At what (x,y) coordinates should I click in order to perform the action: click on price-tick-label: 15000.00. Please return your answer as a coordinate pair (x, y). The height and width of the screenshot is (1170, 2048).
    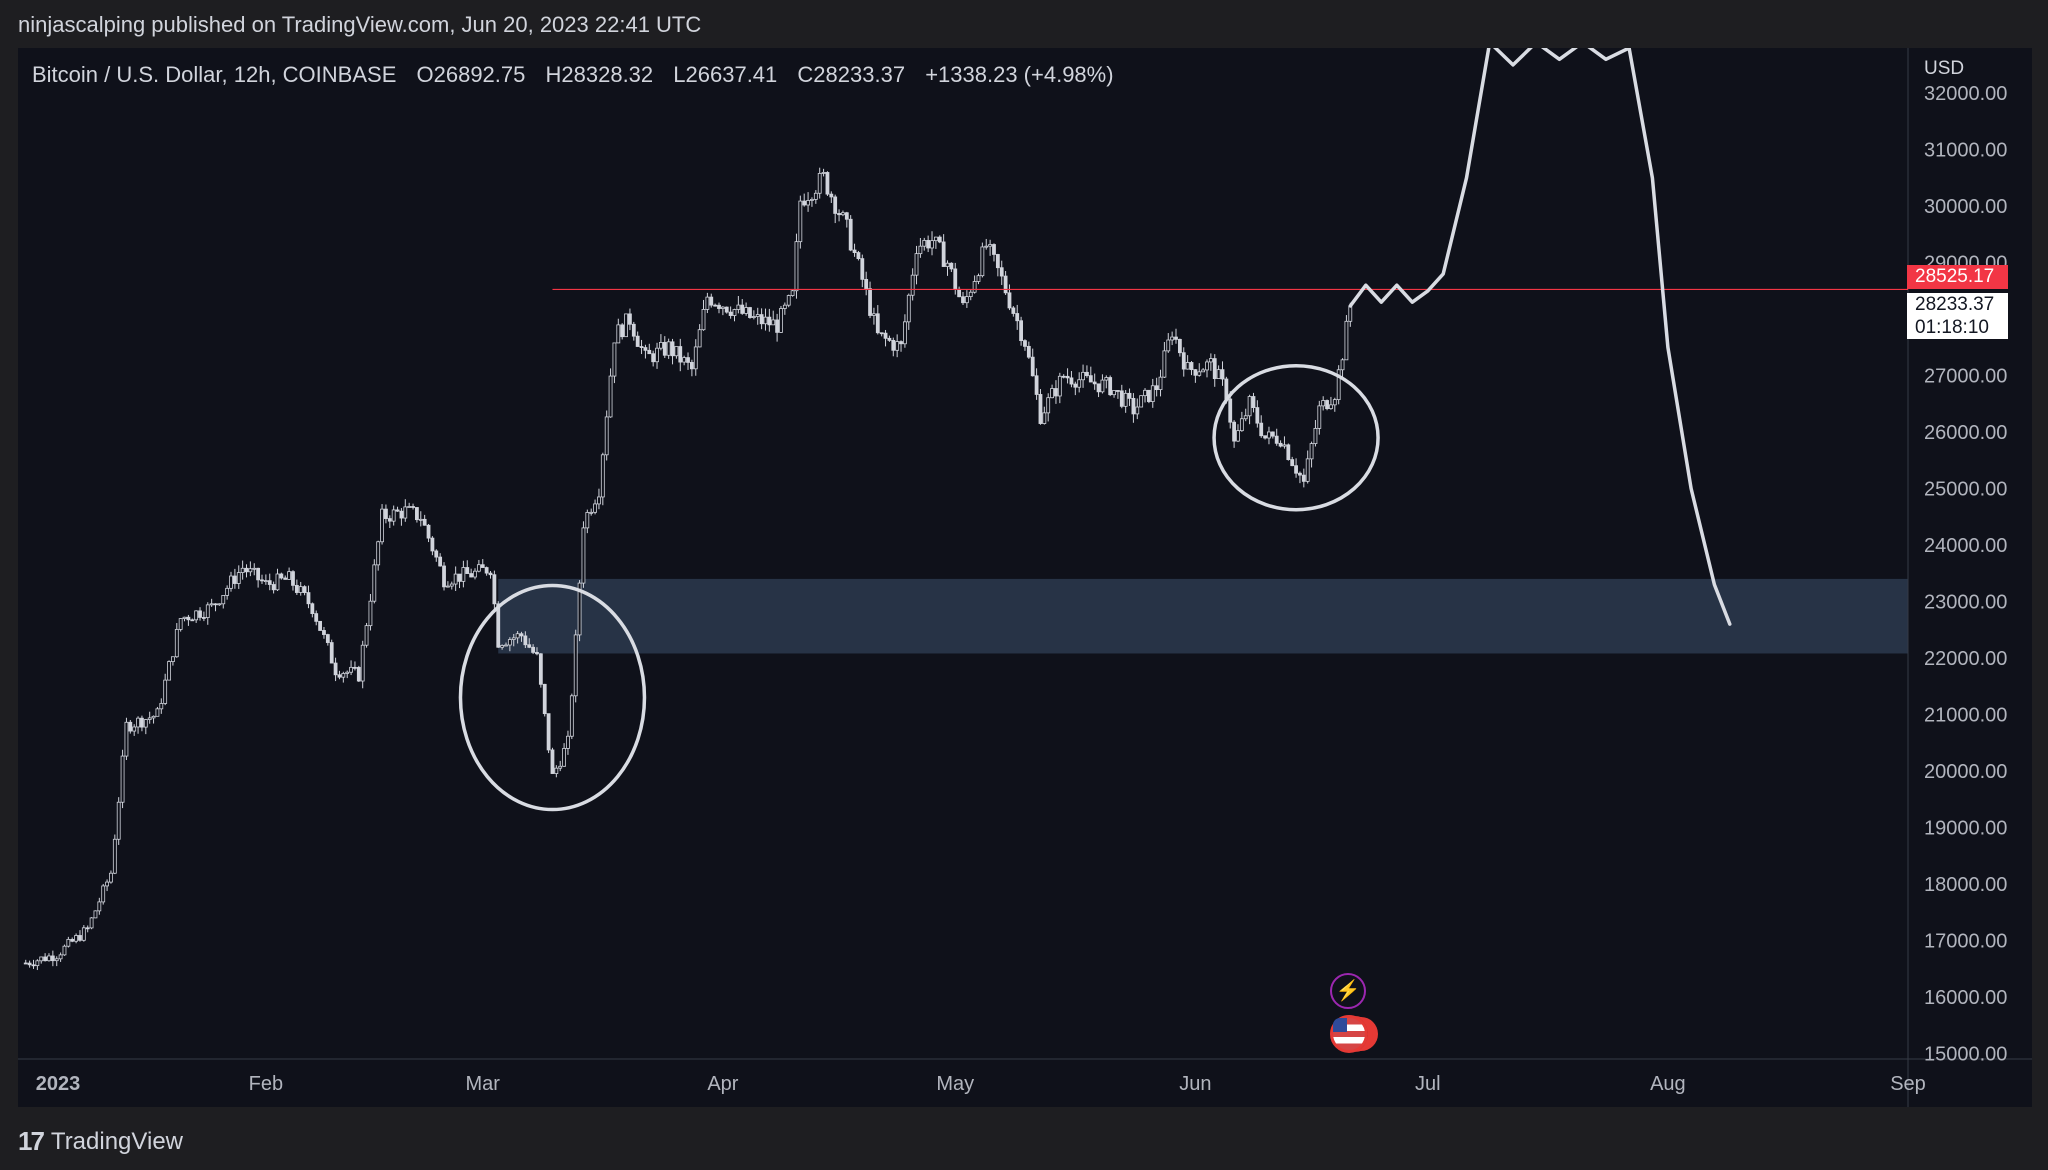
    Looking at the image, I should click on (1965, 1054).